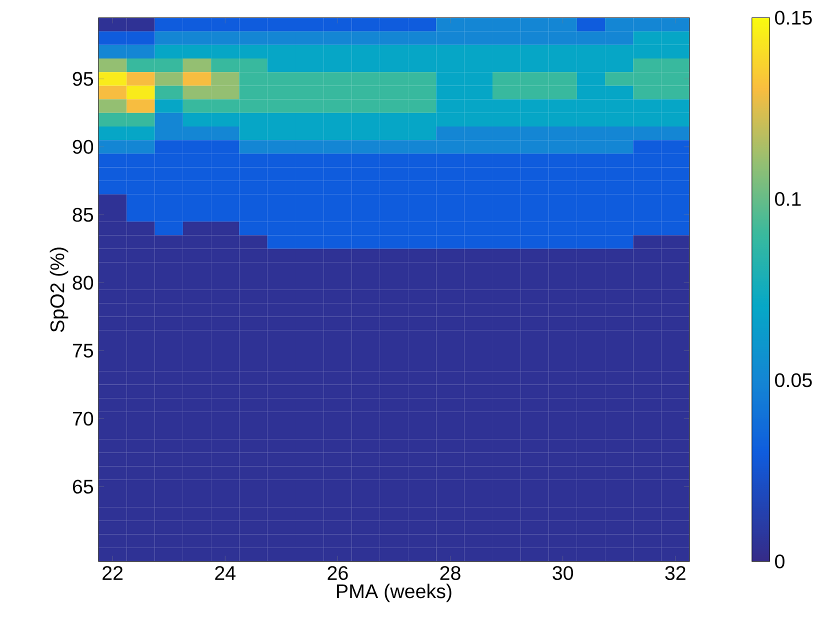  I want to click on y-tick-label: 85, so click(83, 215).